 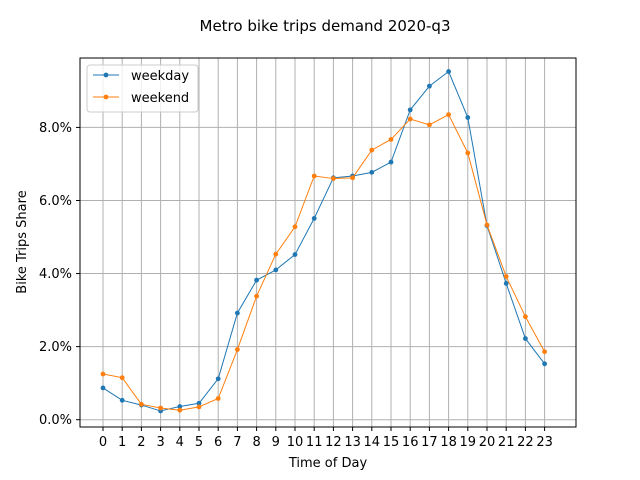 What do you see at coordinates (314, 442) in the screenshot?
I see `x-tick-label: 11` at bounding box center [314, 442].